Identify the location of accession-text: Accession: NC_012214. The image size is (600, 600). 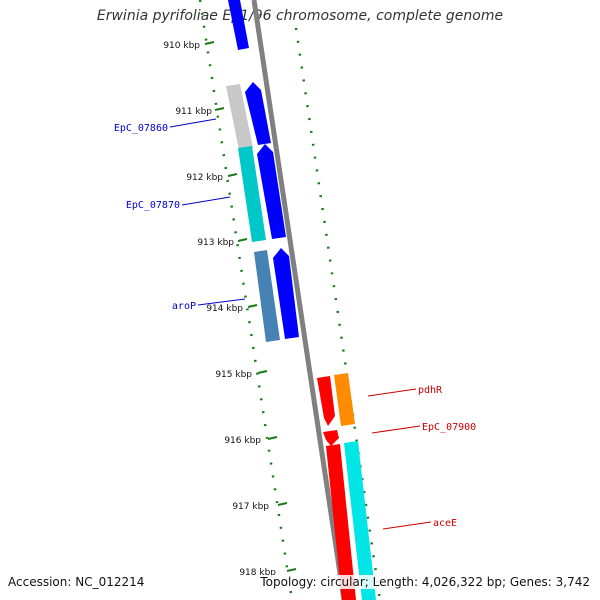
(76, 582).